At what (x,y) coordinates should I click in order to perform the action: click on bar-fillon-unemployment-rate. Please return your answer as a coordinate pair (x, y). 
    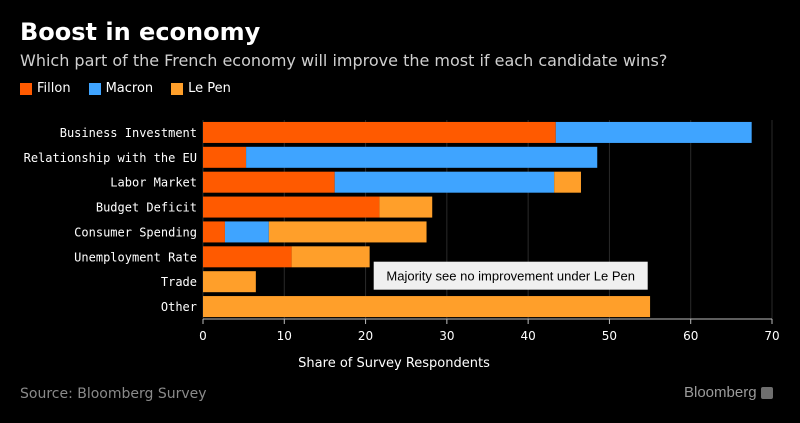
    Looking at the image, I should click on (247, 257).